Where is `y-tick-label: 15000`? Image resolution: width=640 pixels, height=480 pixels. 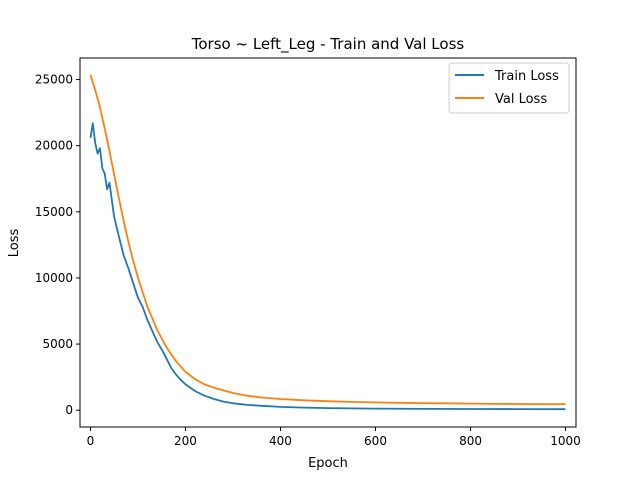 y-tick-label: 15000 is located at coordinates (54, 212).